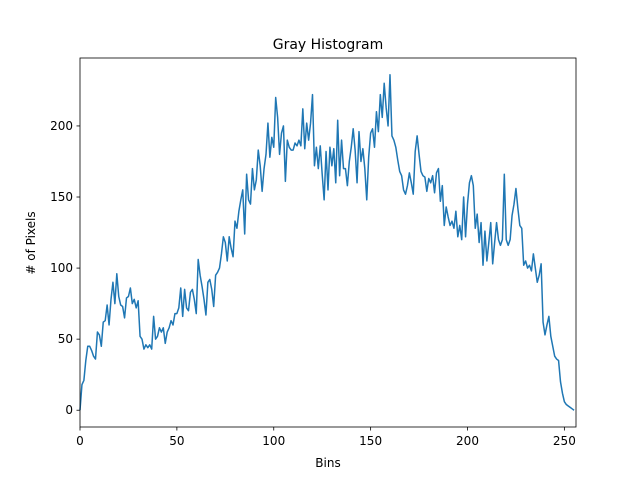 Image resolution: width=640 pixels, height=480 pixels. Describe the element at coordinates (31, 242) in the screenshot. I see `y-axis-label: # of Pixels` at that location.